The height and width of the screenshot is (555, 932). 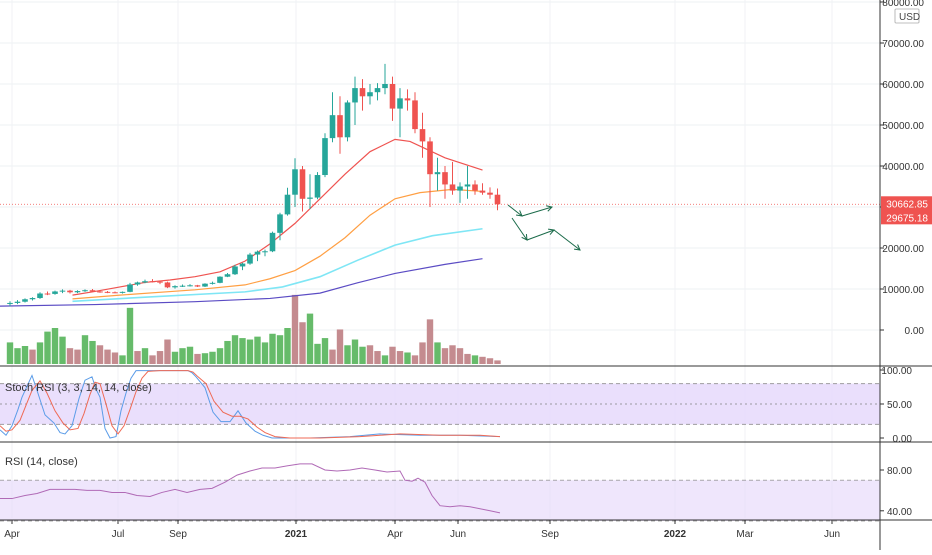 I want to click on time-tick-label: Mar, so click(x=745, y=534).